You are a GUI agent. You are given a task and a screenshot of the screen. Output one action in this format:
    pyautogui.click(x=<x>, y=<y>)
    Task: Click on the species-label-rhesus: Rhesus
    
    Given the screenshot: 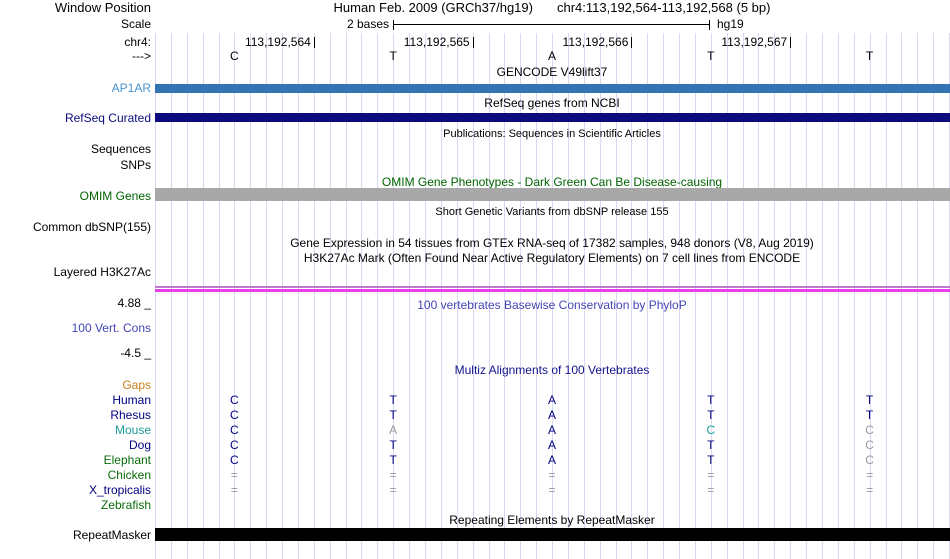 What is the action you would take?
    pyautogui.click(x=130, y=415)
    